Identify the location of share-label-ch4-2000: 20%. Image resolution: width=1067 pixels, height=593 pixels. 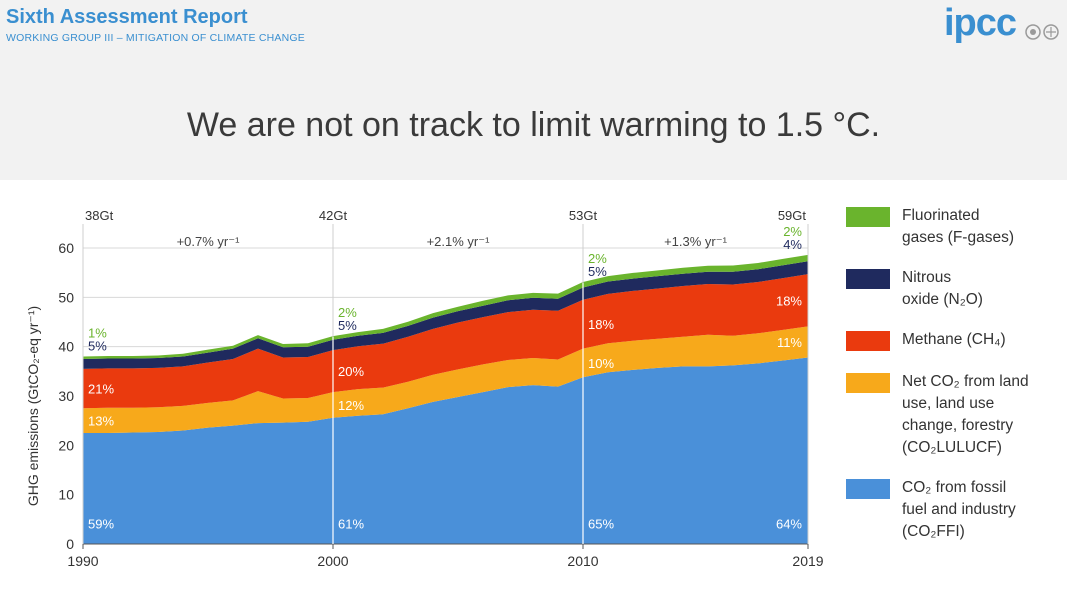
(351, 371).